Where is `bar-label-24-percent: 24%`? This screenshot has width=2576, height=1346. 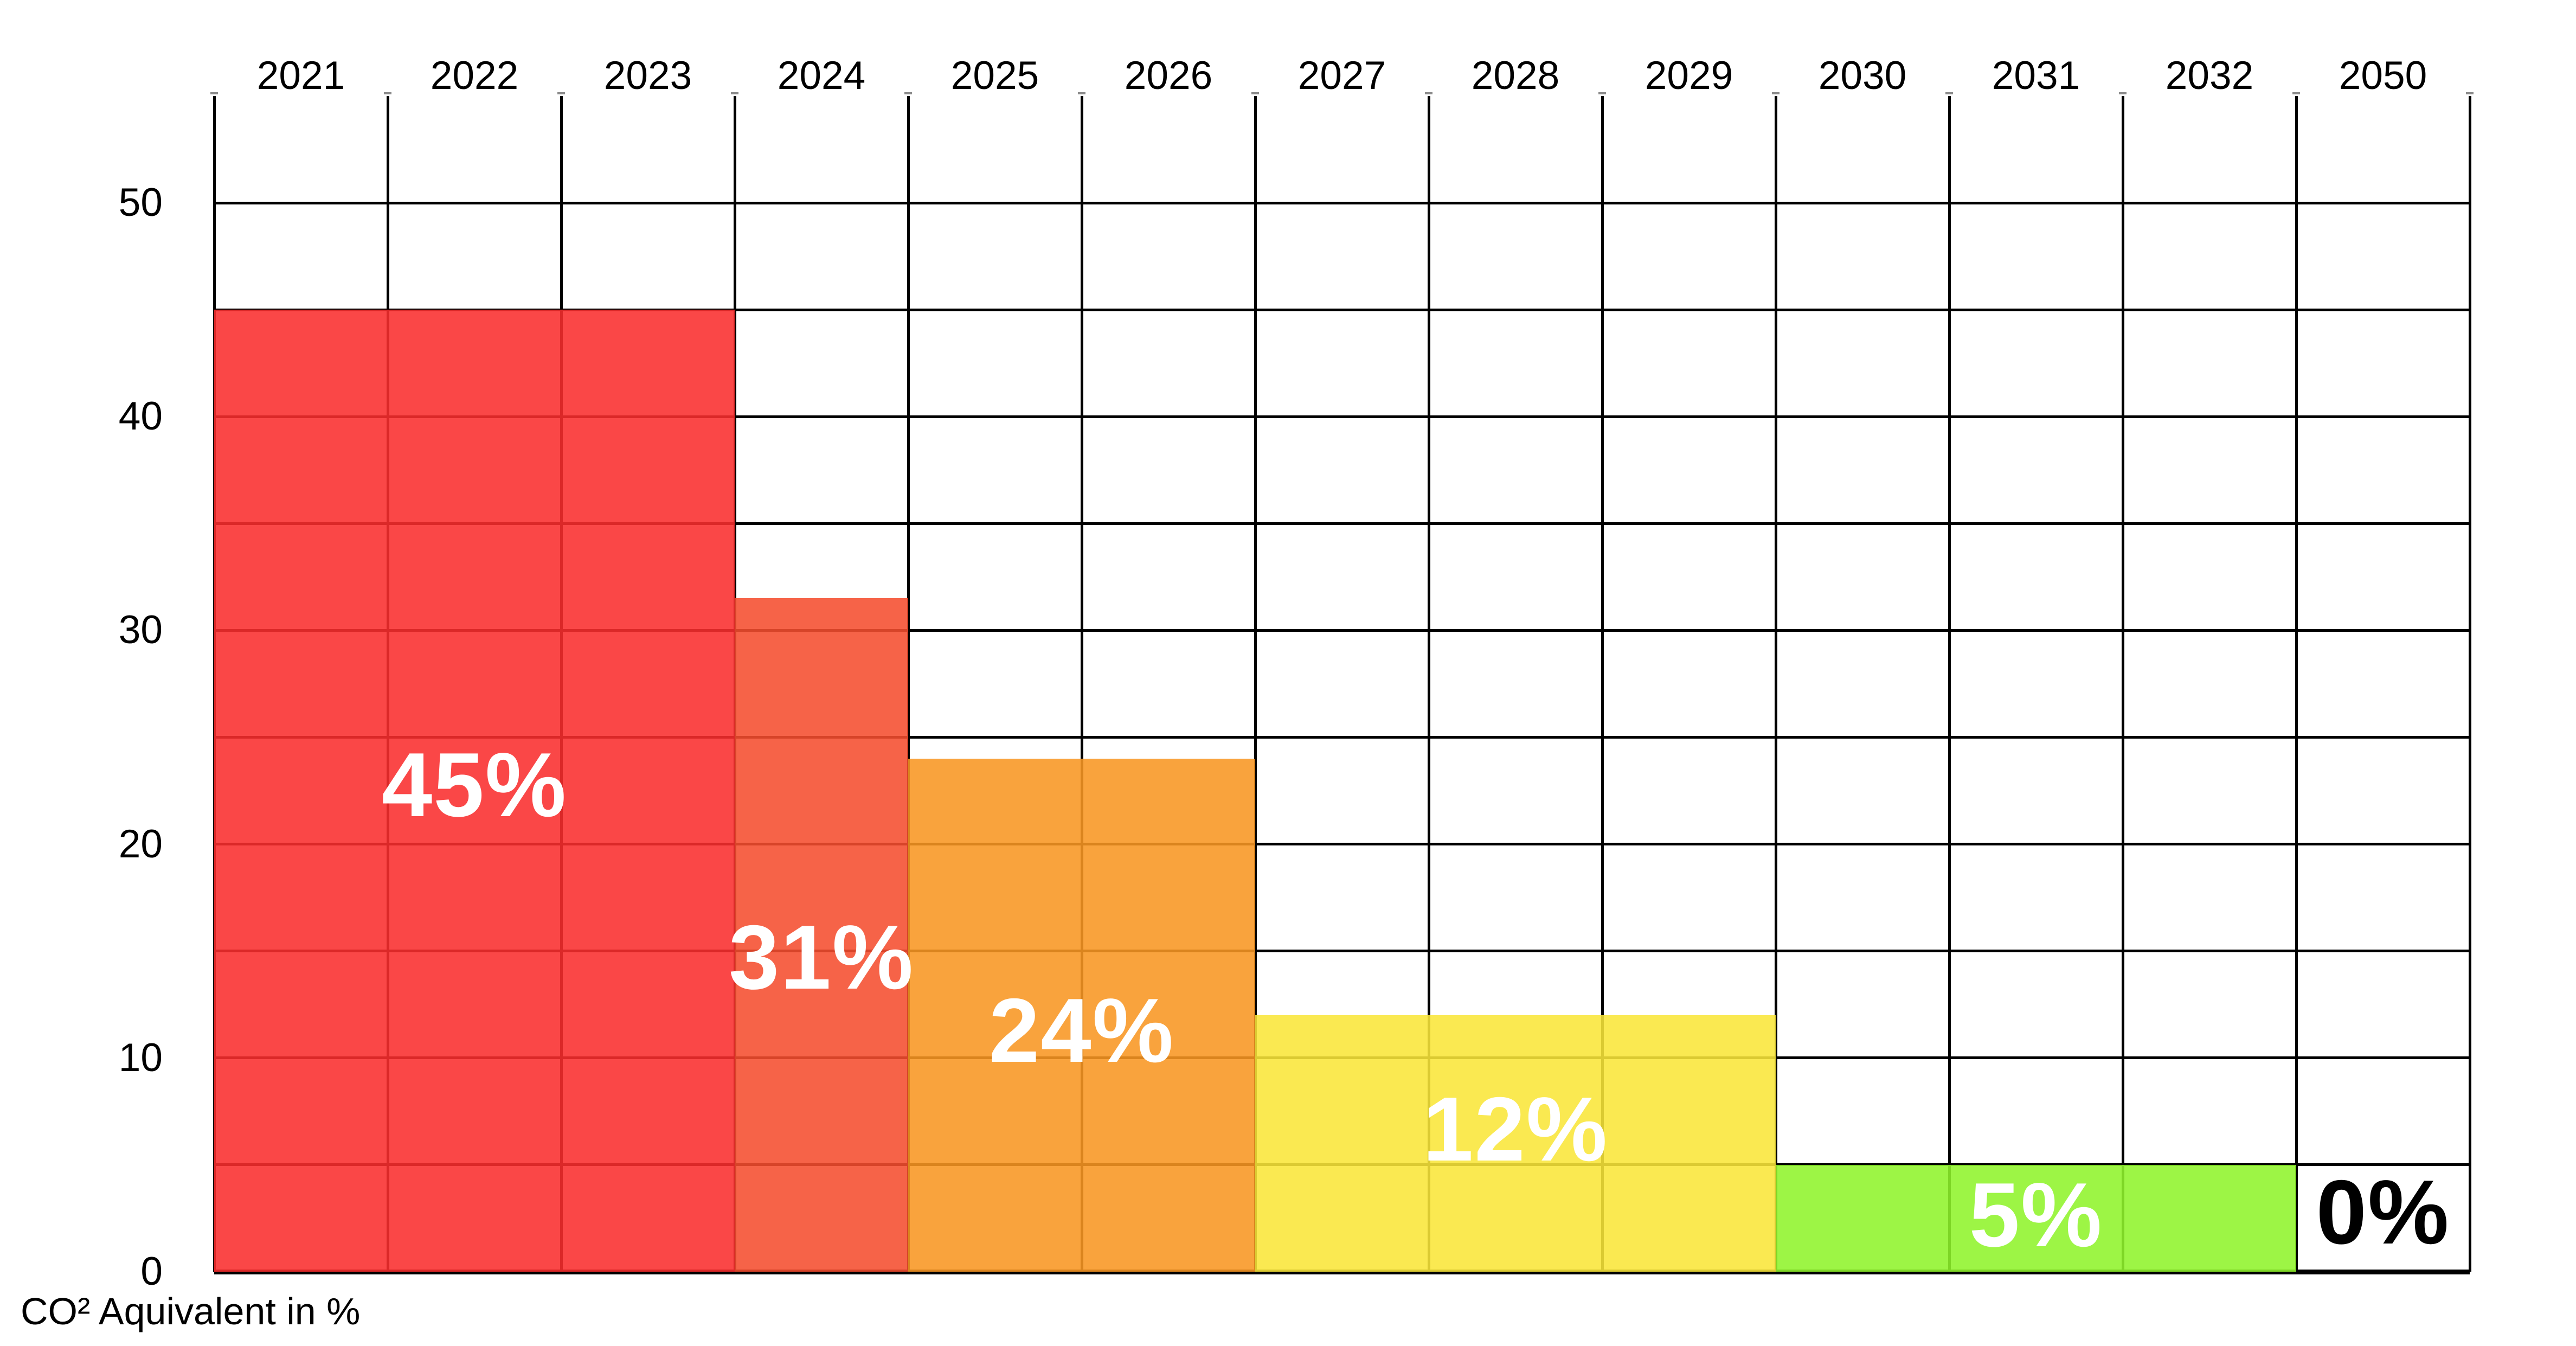 bar-label-24-percent: 24% is located at coordinates (1081, 1030).